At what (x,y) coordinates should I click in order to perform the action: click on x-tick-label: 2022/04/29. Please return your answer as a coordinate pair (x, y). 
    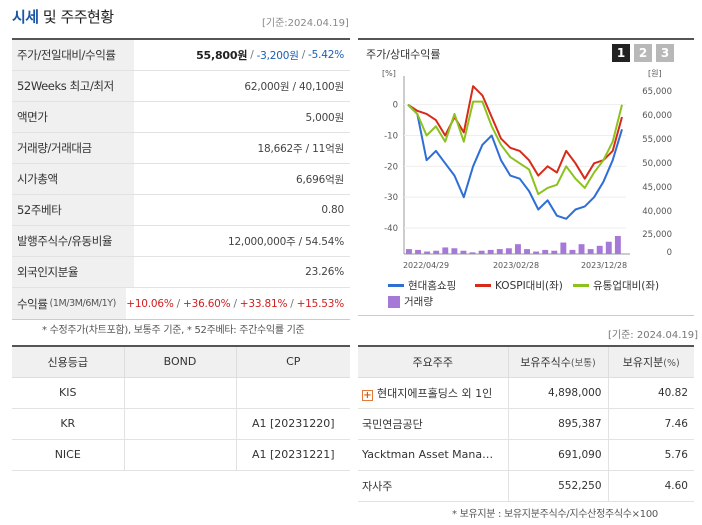
    Looking at the image, I should click on (426, 265).